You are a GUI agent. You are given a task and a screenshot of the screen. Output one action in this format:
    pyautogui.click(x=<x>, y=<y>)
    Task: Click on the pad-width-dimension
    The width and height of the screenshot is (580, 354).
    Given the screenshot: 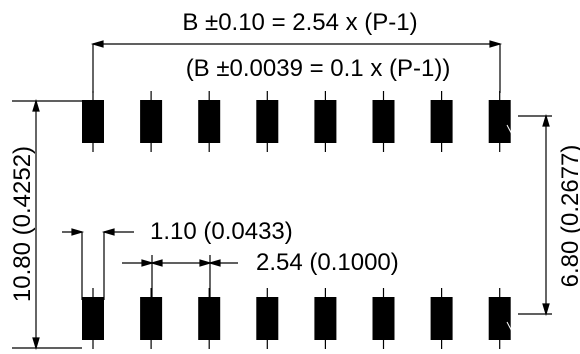 What is the action you would take?
    pyautogui.click(x=98, y=264)
    